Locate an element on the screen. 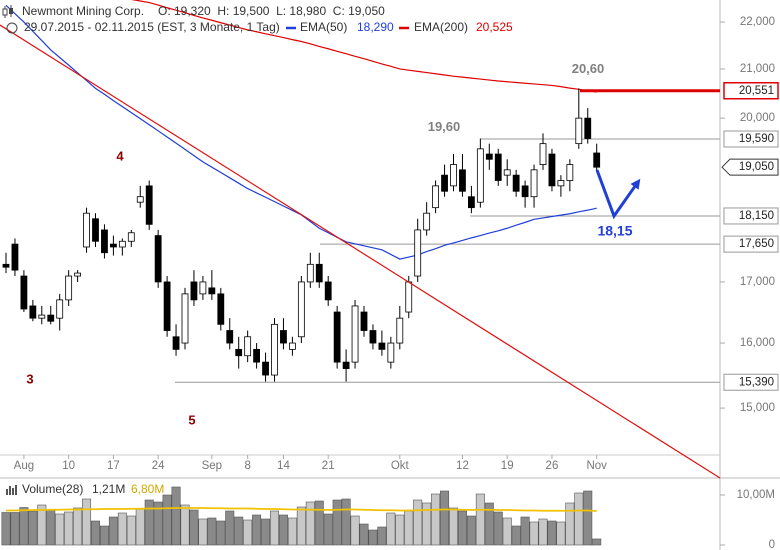 The image size is (780, 550). x-tick-label: 12 is located at coordinates (462, 466).